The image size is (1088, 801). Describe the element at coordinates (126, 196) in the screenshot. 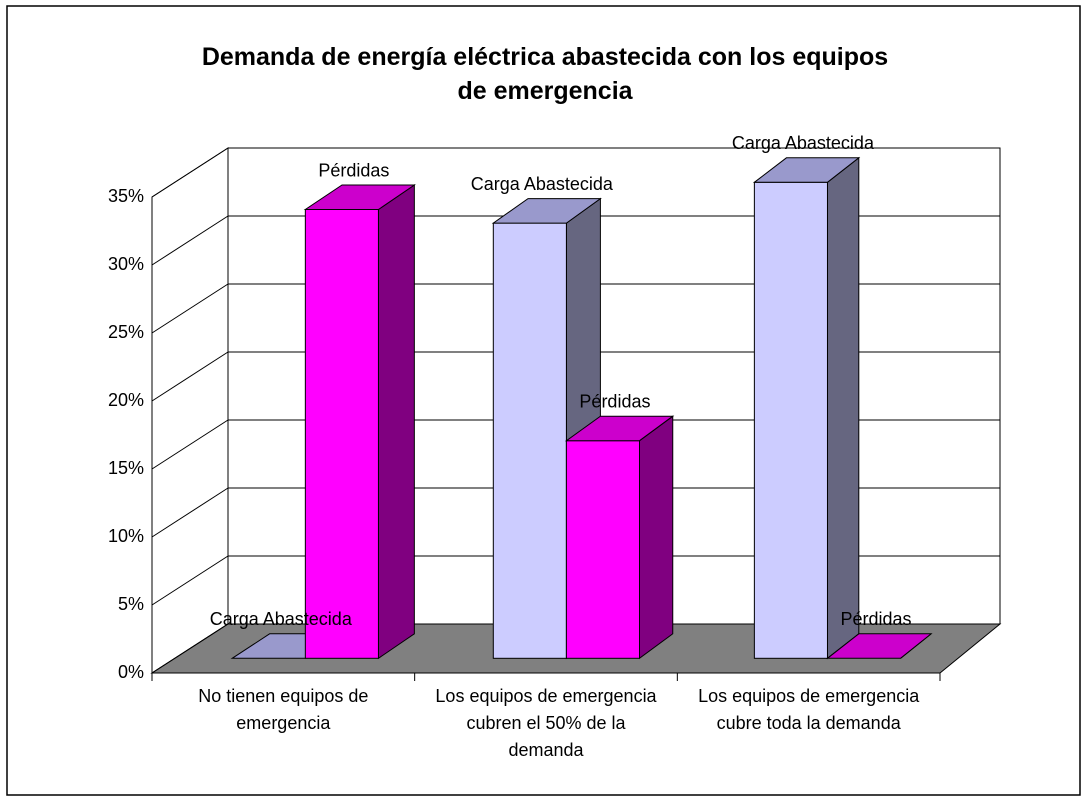

I see `y-tick-label: 35%` at that location.